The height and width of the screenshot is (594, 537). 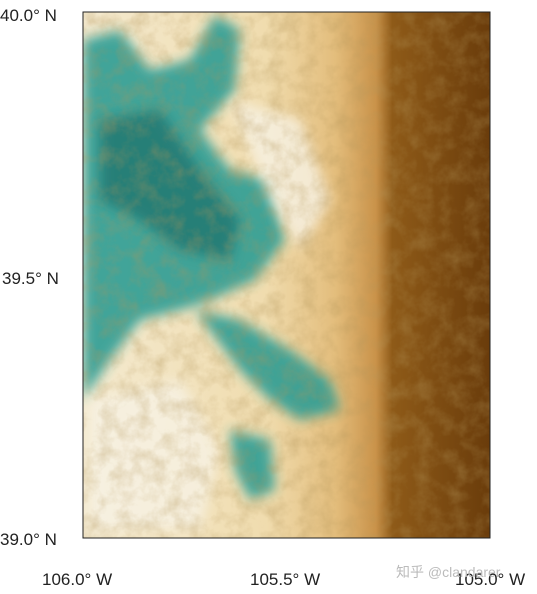 I want to click on lat-label: 39.0° N, so click(x=28, y=539).